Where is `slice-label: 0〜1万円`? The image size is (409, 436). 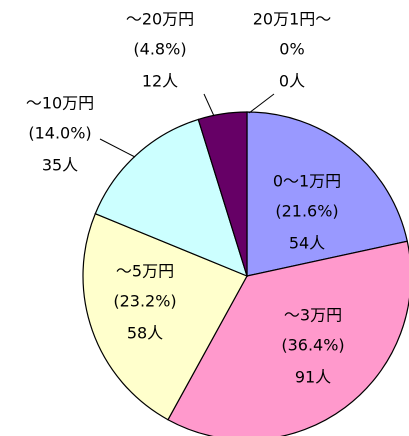
slice-label: 0〜1万円 is located at coordinates (307, 181).